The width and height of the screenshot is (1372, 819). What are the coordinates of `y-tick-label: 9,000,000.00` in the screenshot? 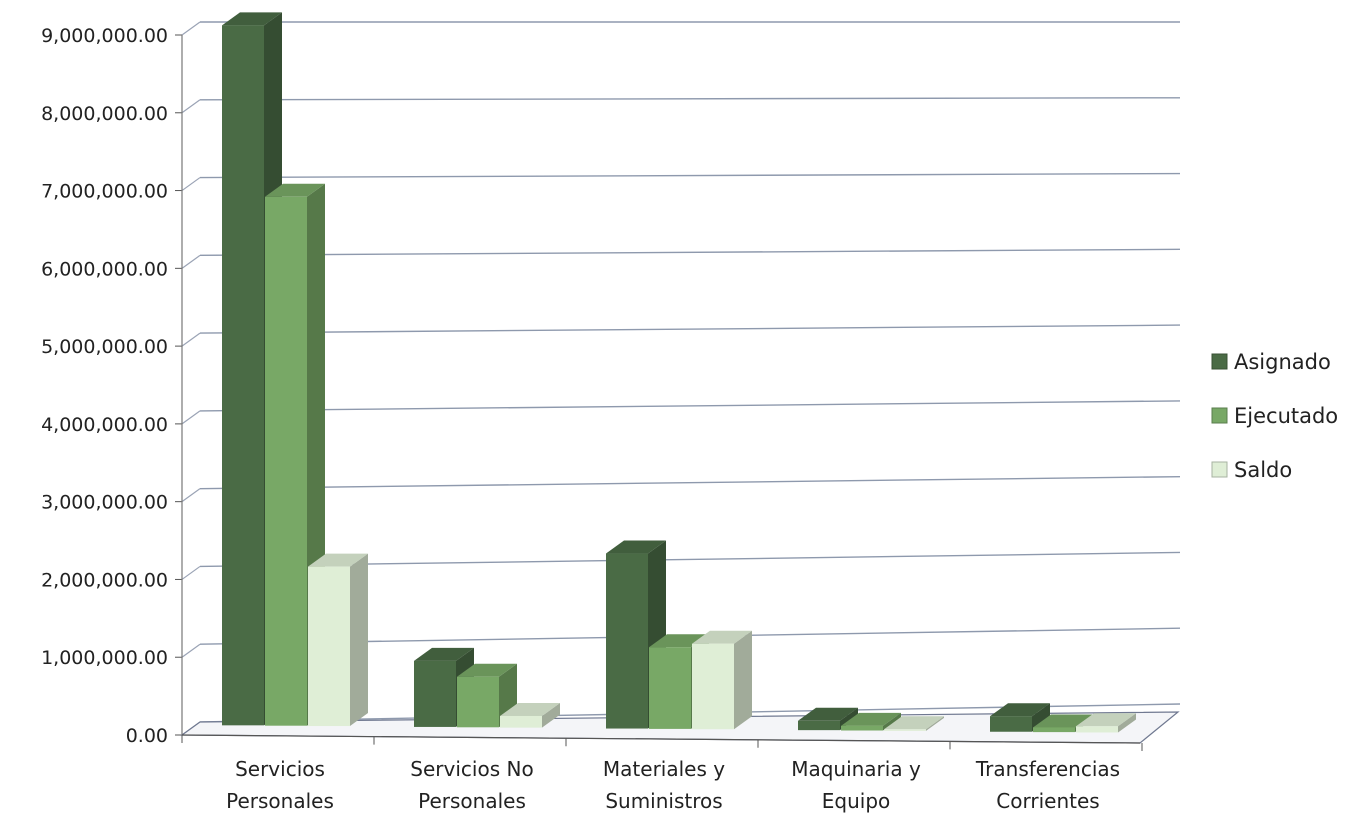 It's located at (104, 36).